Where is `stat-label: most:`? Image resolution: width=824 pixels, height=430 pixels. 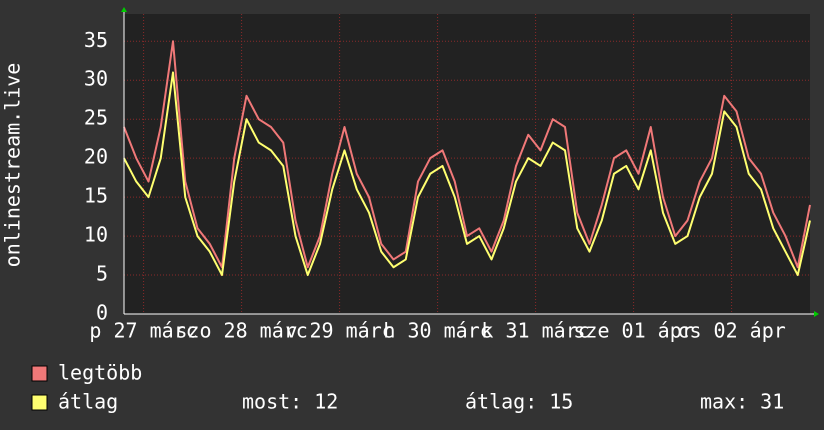 stat-label: most: is located at coordinates (272, 402).